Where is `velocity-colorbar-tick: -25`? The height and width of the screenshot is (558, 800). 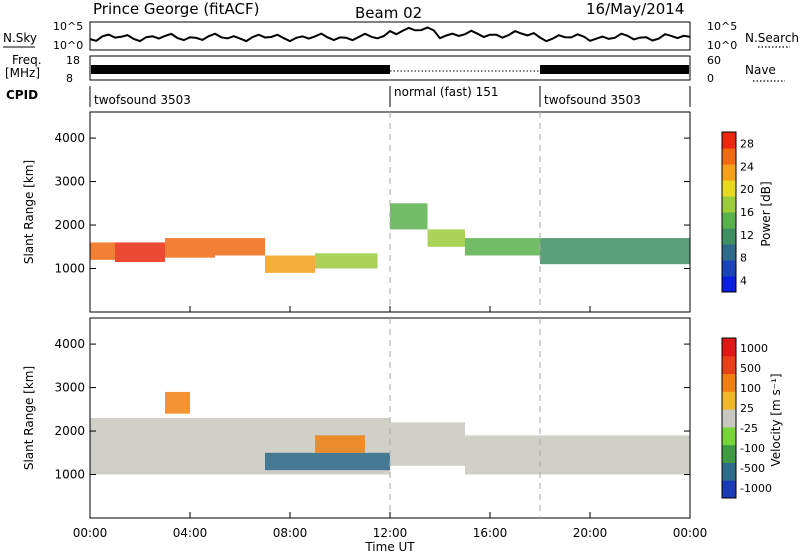 velocity-colorbar-tick: -25 is located at coordinates (749, 428).